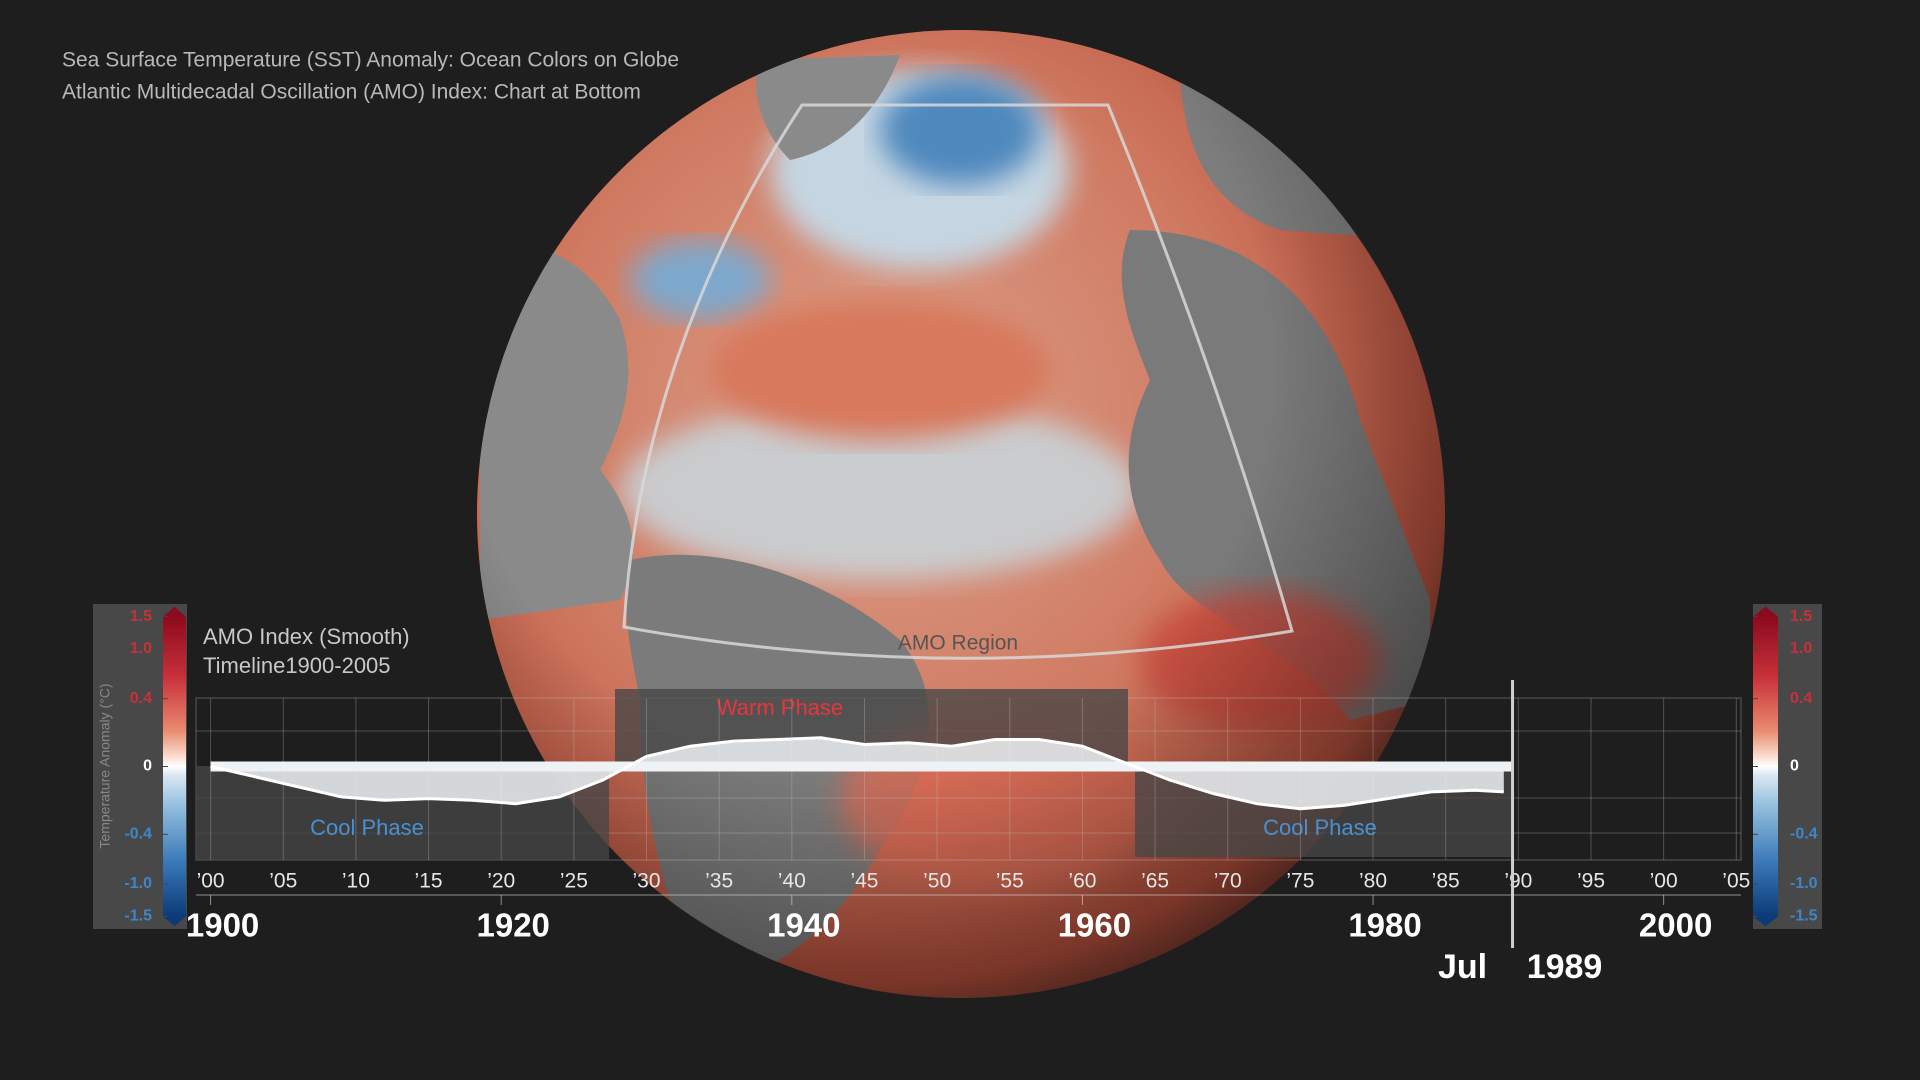 This screenshot has height=1080, width=1920. Describe the element at coordinates (864, 881) in the screenshot. I see `x-tick-label: ’45` at that location.